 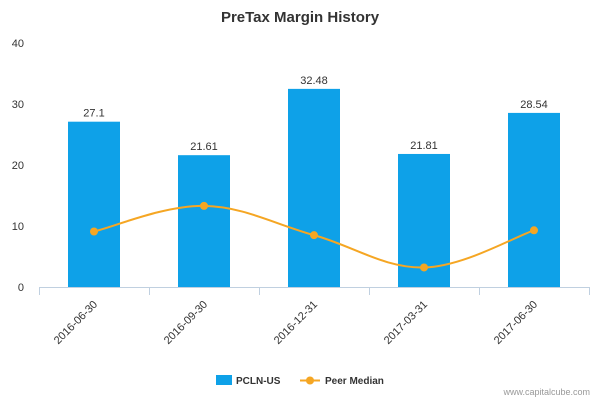 I want to click on y-tick-label: 0, so click(x=21, y=288).